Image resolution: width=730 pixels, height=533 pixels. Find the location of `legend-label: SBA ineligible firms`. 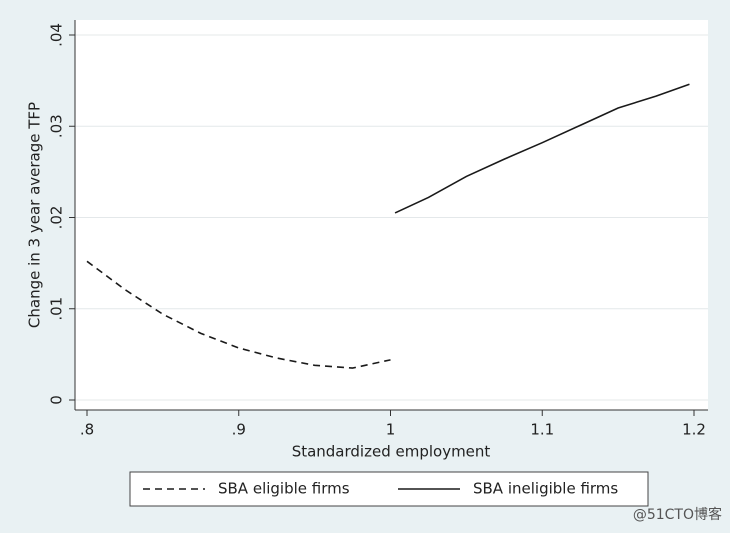

legend-label: SBA ineligible firms is located at coordinates (545, 489).